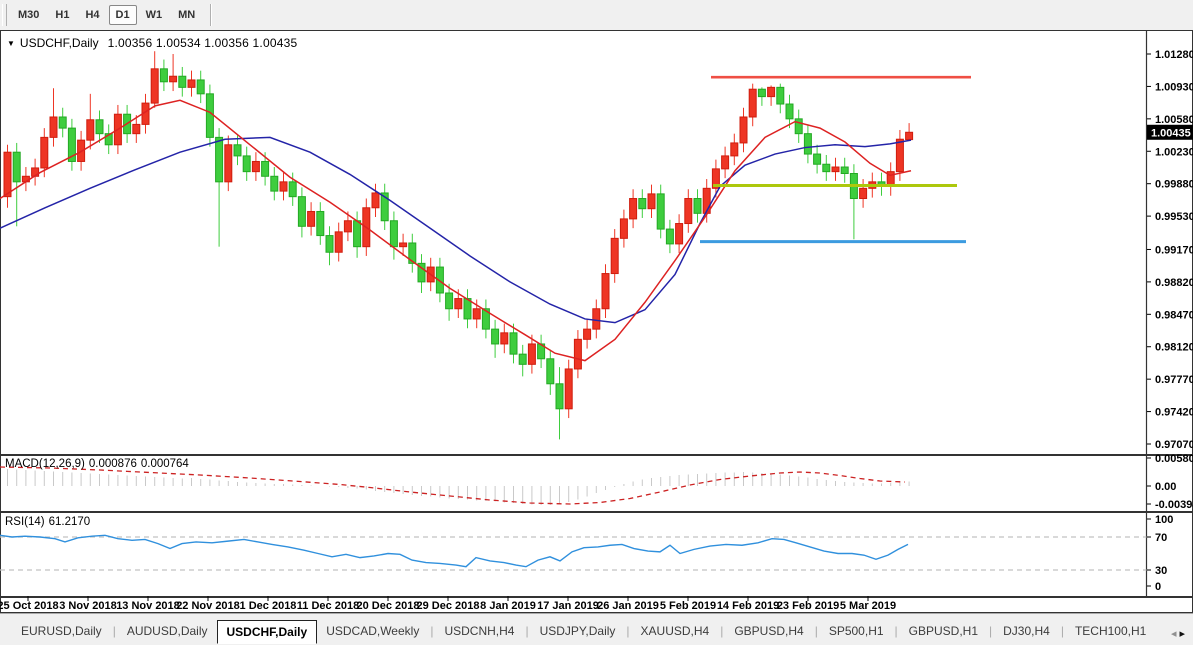  What do you see at coordinates (122, 15) in the screenshot?
I see `timeframe-d1-button: D1` at bounding box center [122, 15].